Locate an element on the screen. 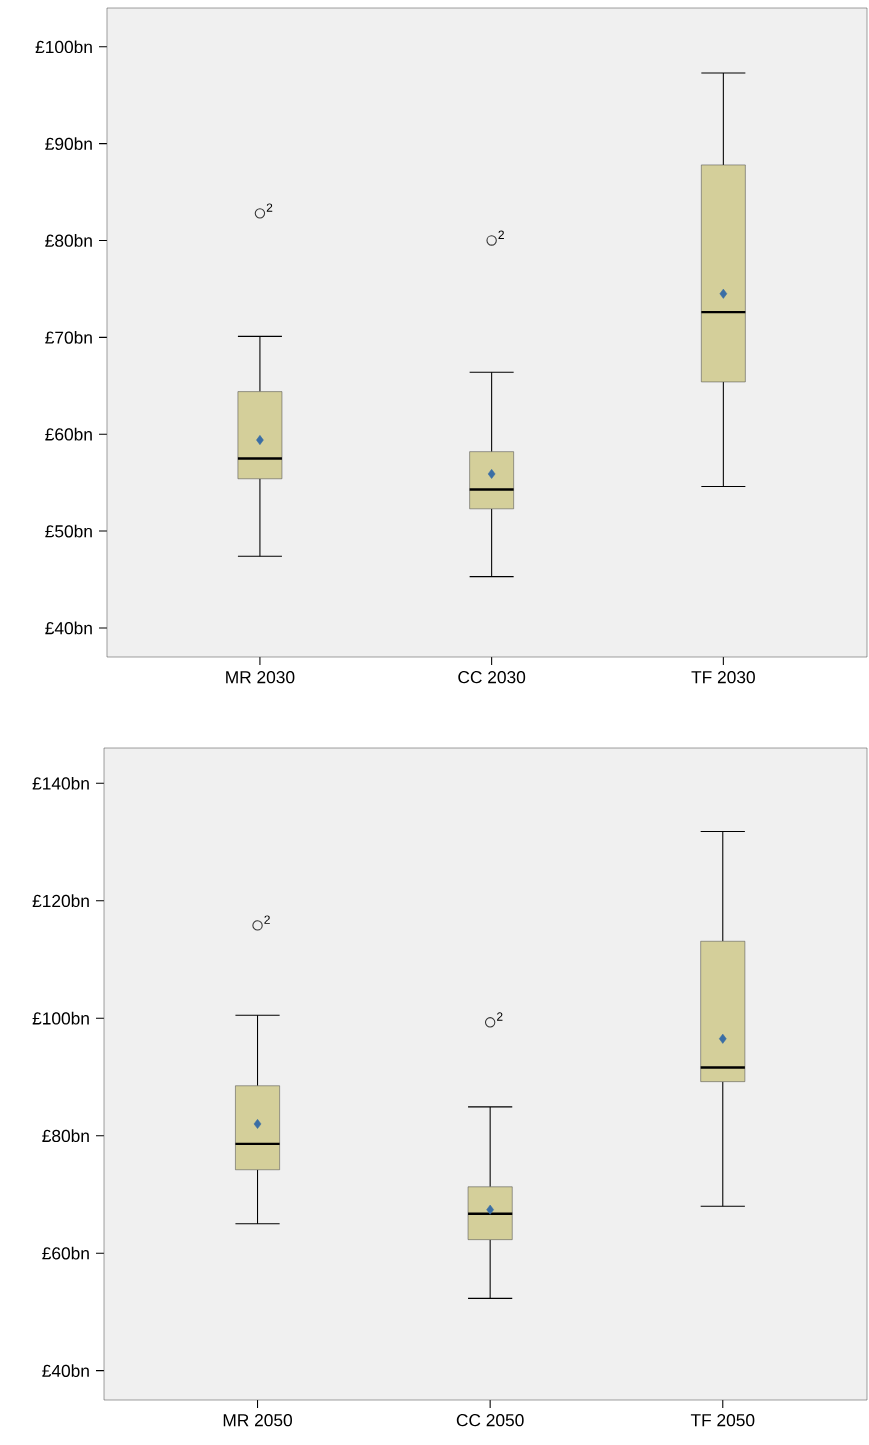 Image resolution: width=869 pixels, height=1445 pixels. x-tick-label: MR 2050 is located at coordinates (257, 1420).